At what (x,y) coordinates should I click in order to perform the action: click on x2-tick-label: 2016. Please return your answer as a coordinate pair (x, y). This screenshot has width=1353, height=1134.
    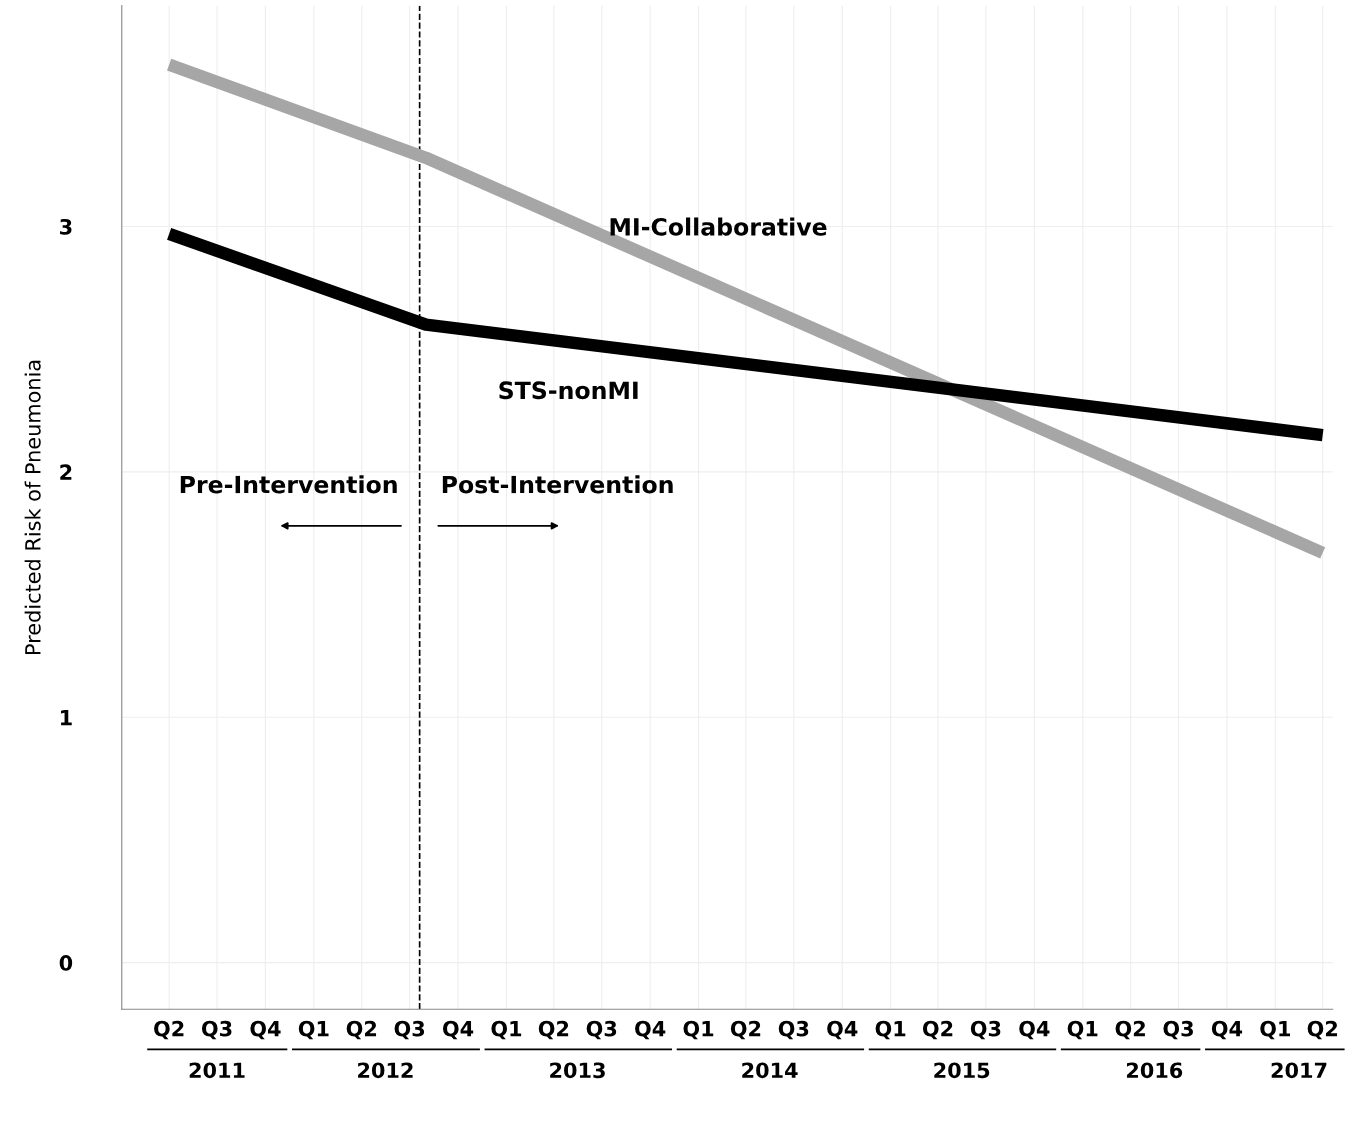
    Looking at the image, I should click on (1154, 1070).